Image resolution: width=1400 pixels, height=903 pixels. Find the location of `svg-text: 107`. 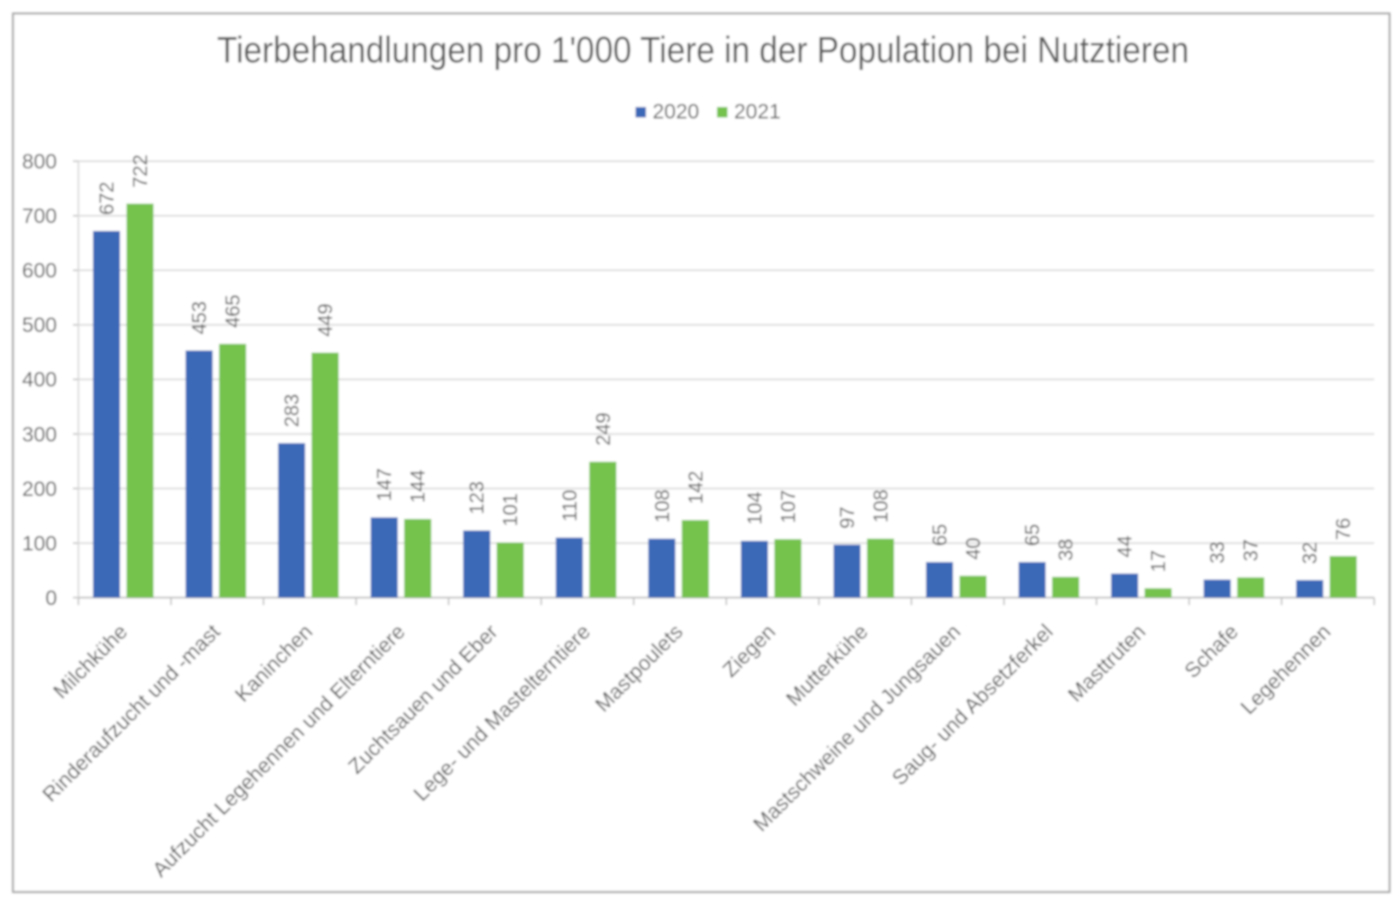

svg-text: 107 is located at coordinates (789, 506).